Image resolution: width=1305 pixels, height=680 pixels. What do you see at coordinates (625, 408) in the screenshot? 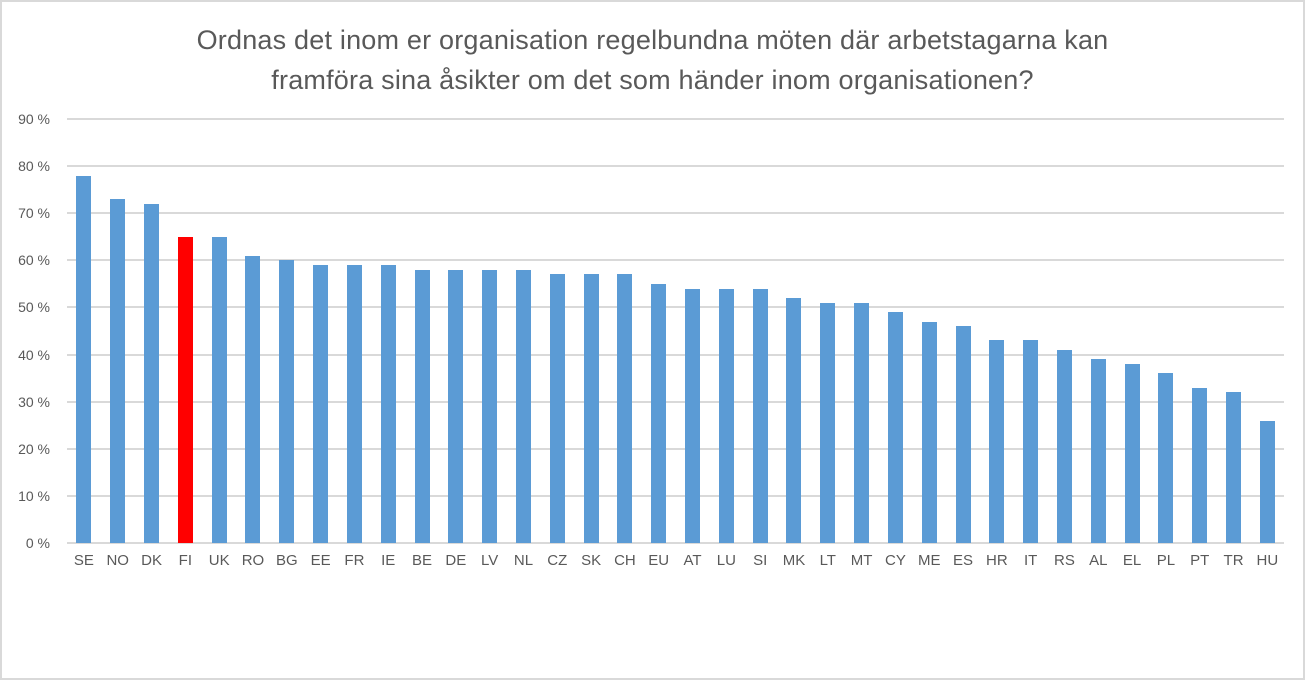
I see `bar-ch` at bounding box center [625, 408].